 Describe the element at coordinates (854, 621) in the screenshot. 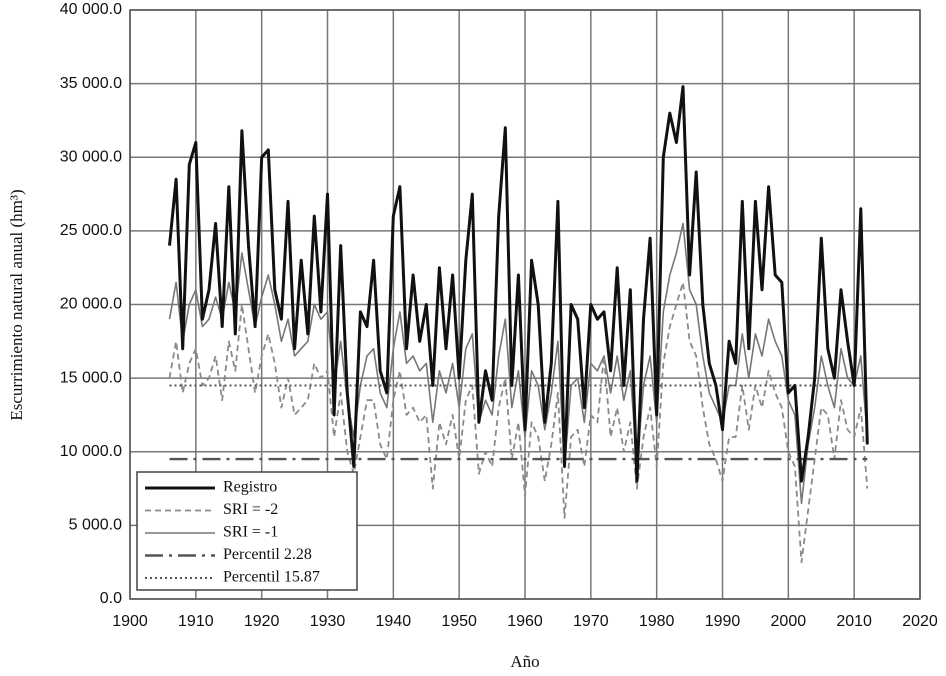

I see `x-tick-label: 2010` at that location.